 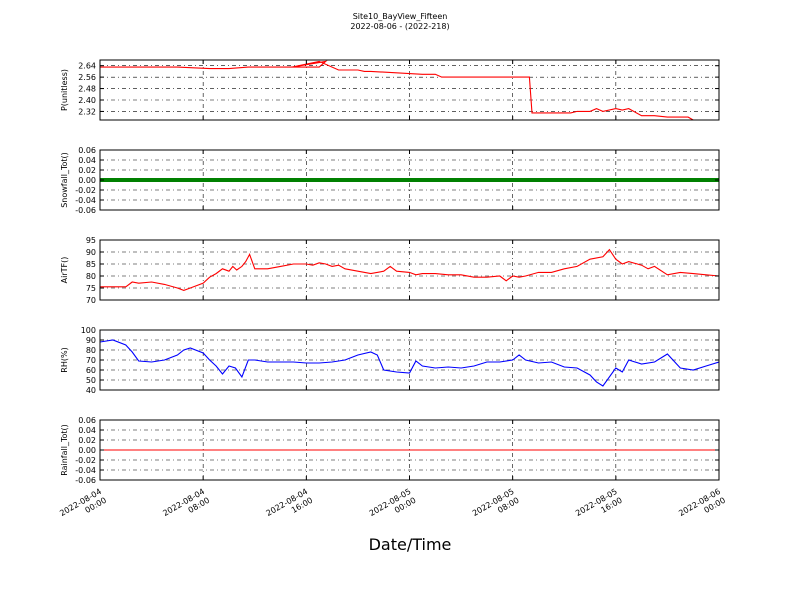 What do you see at coordinates (400, 16) in the screenshot?
I see `figure-title: Site10_BayView_Fifteen` at bounding box center [400, 16].